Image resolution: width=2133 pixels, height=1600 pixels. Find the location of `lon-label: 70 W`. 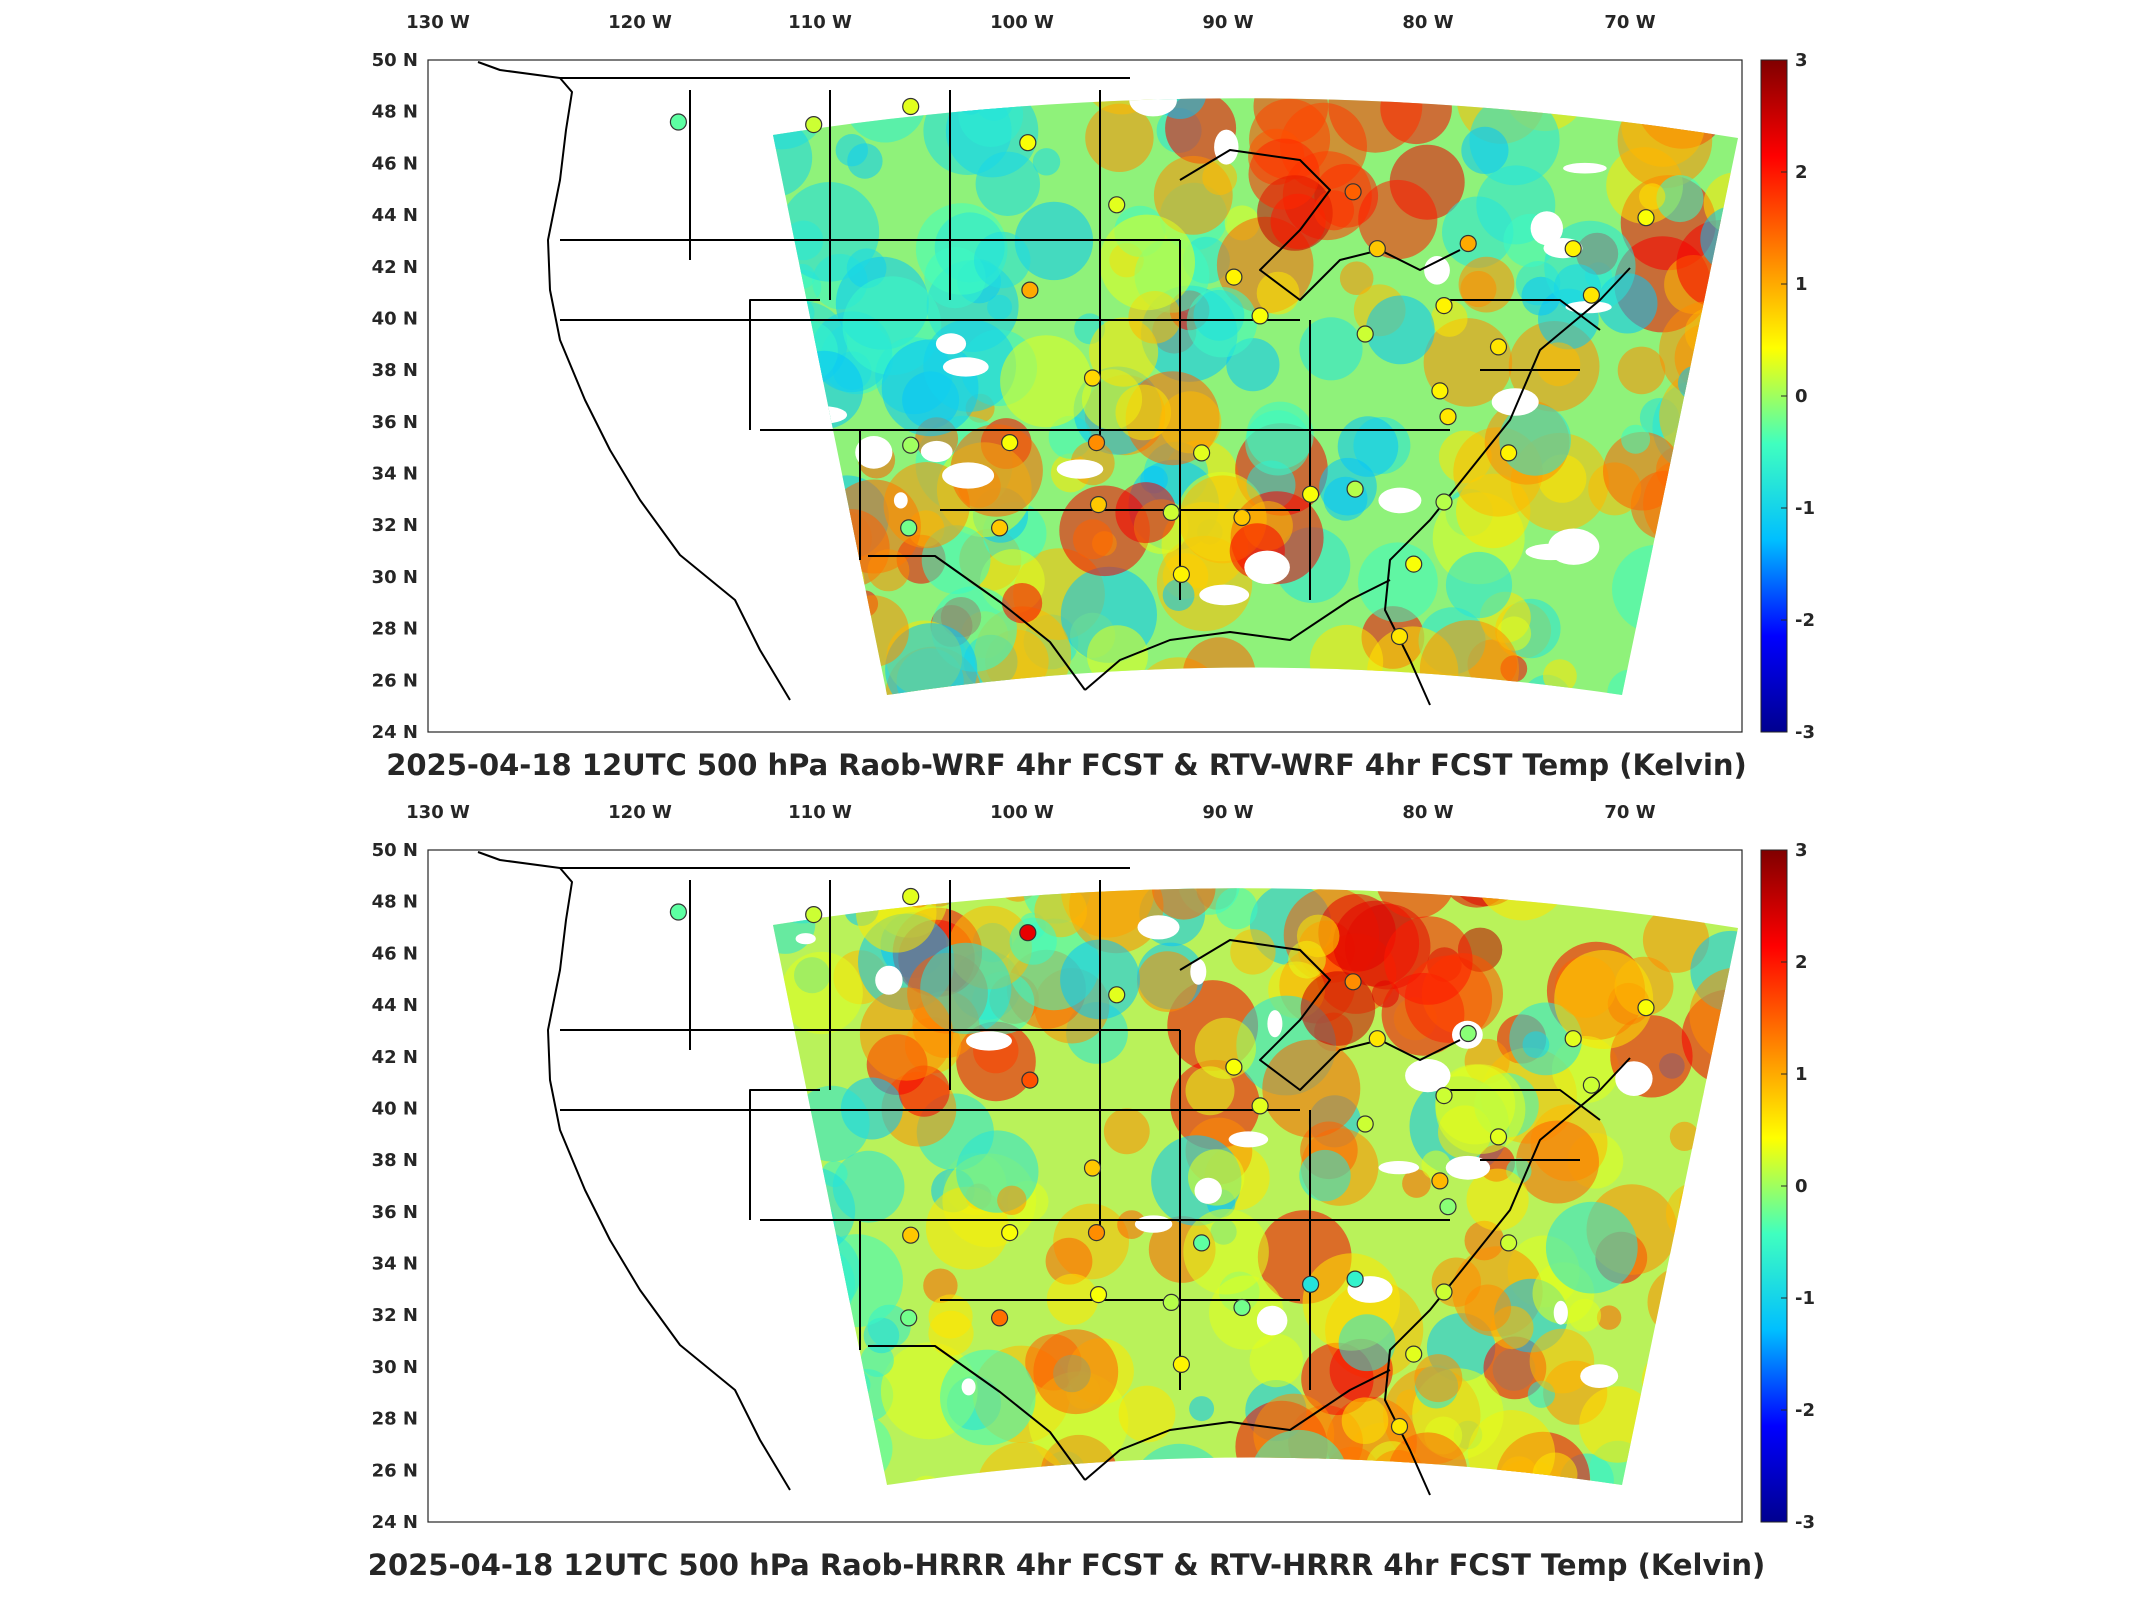

lon-label: 70 W is located at coordinates (1629, 22).